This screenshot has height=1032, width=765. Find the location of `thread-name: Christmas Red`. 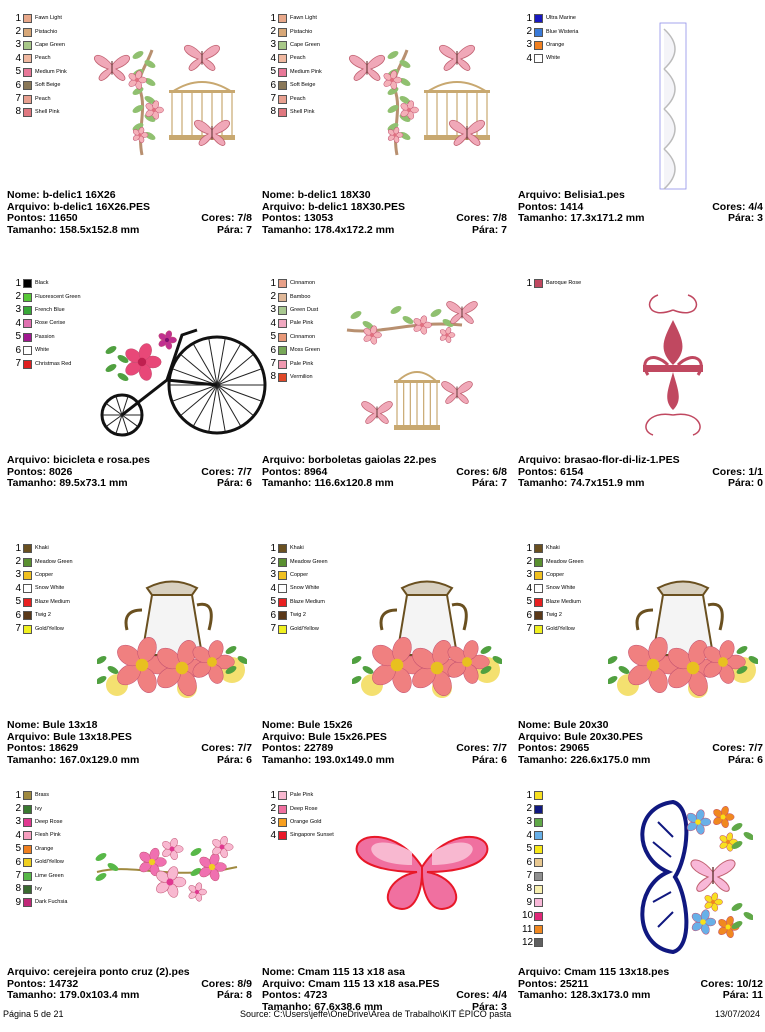

thread-name: Christmas Red is located at coordinates (53, 363).